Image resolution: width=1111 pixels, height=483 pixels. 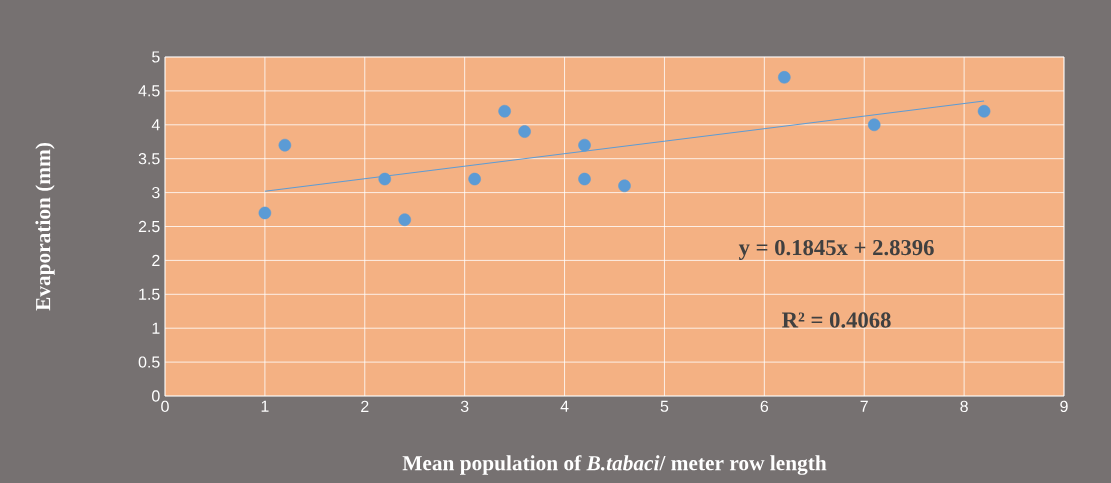 What do you see at coordinates (156, 396) in the screenshot?
I see `y-tick-label: 0` at bounding box center [156, 396].